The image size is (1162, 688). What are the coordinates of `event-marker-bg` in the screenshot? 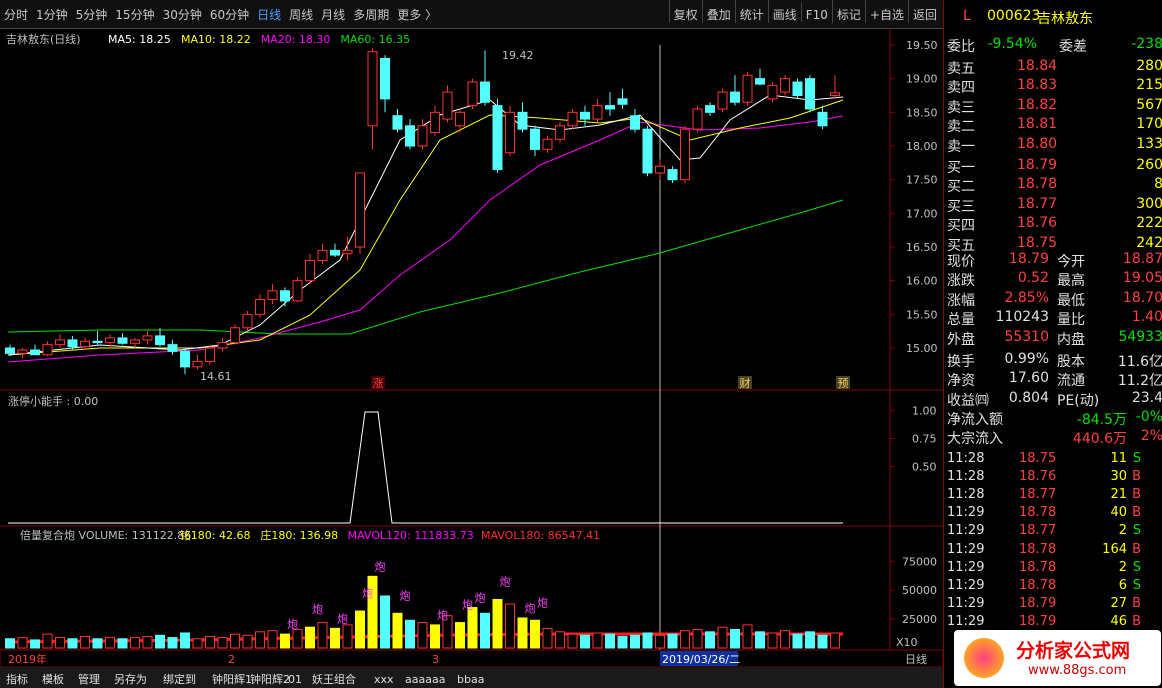 It's located at (745, 382).